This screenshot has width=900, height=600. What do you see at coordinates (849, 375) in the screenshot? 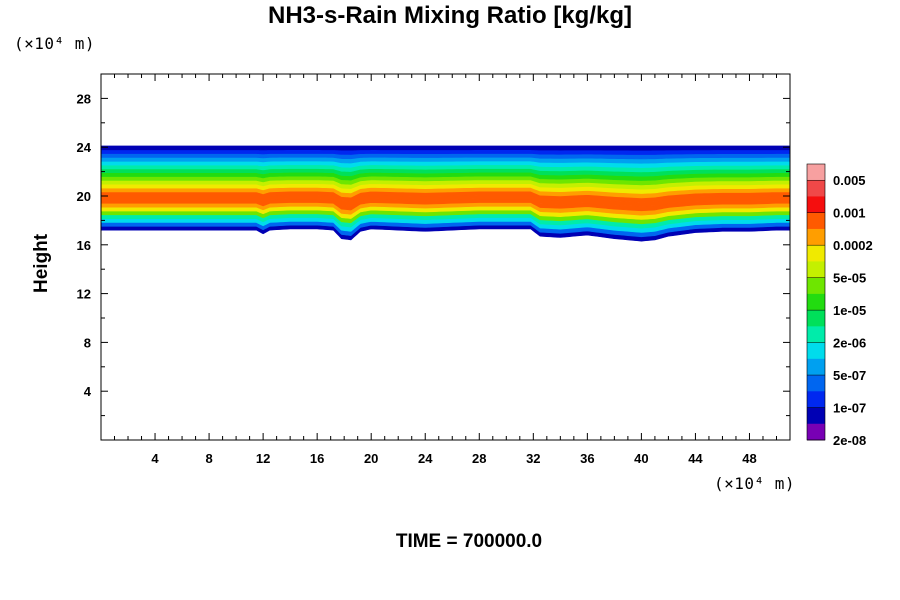
I see `colorbar-label: 5e-07` at bounding box center [849, 375].